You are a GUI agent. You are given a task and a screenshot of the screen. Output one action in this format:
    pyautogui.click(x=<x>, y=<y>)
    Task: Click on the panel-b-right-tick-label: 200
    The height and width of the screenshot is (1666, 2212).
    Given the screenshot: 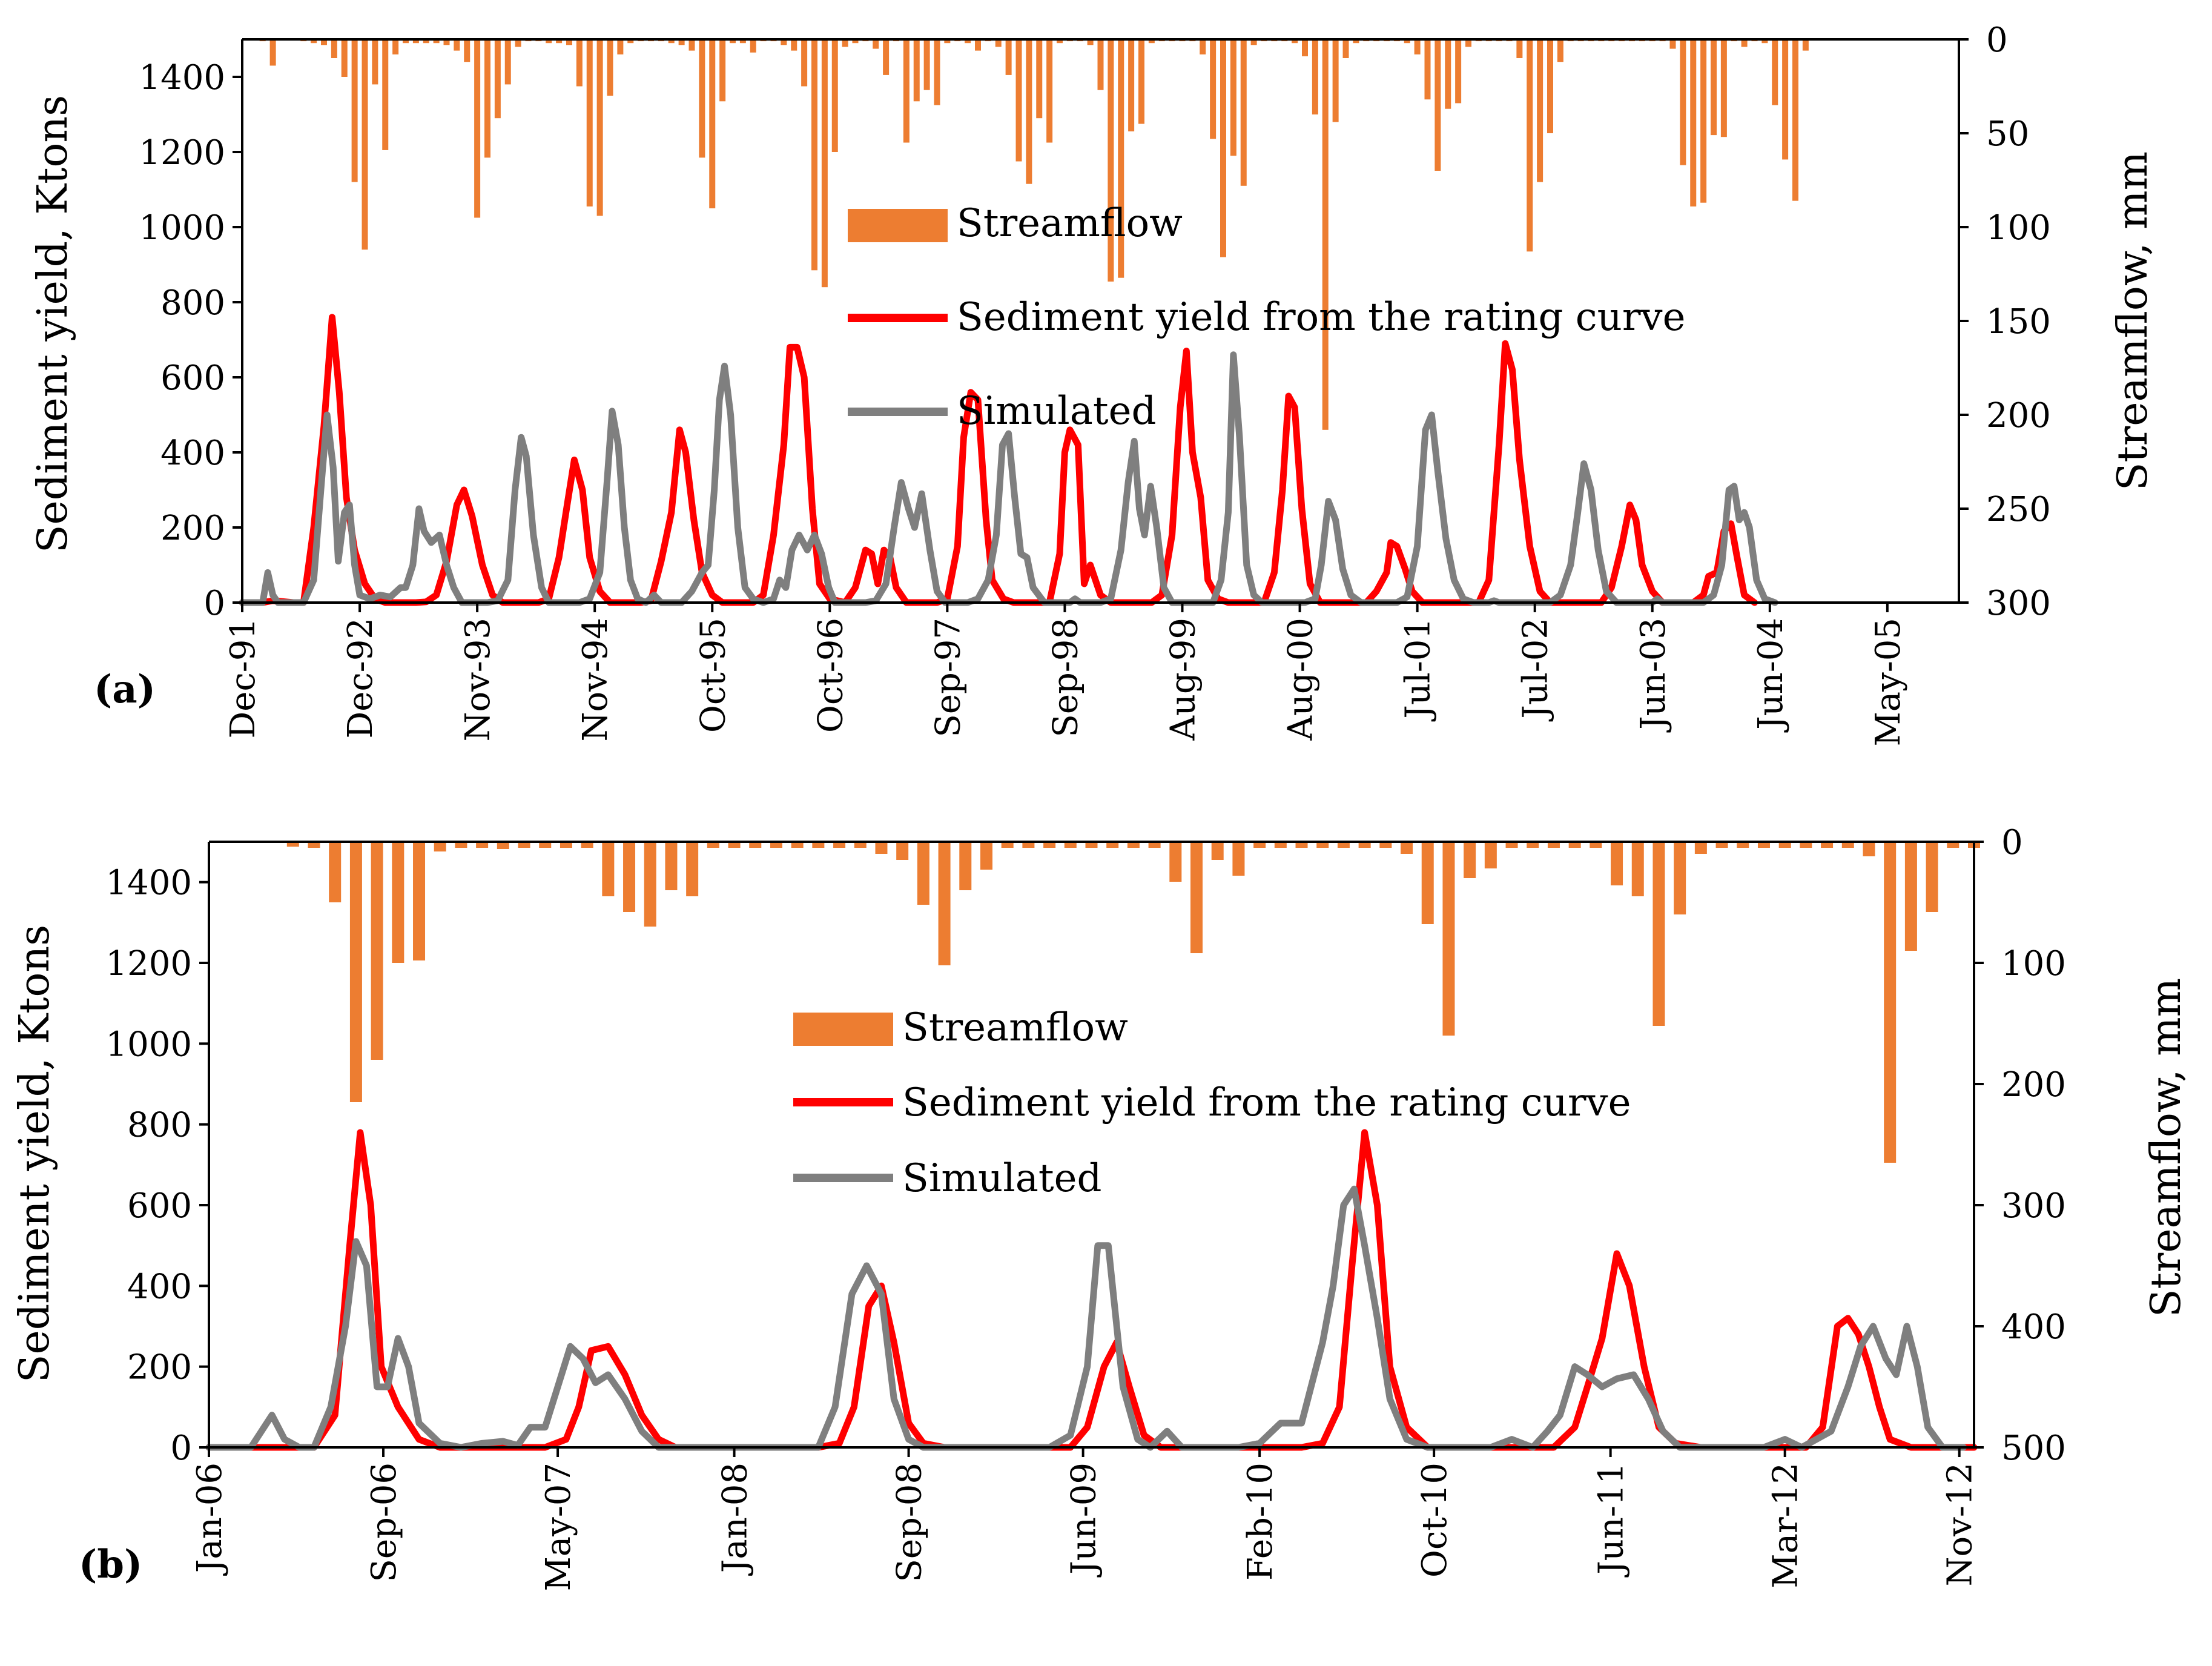 What is the action you would take?
    pyautogui.click(x=2034, y=1085)
    